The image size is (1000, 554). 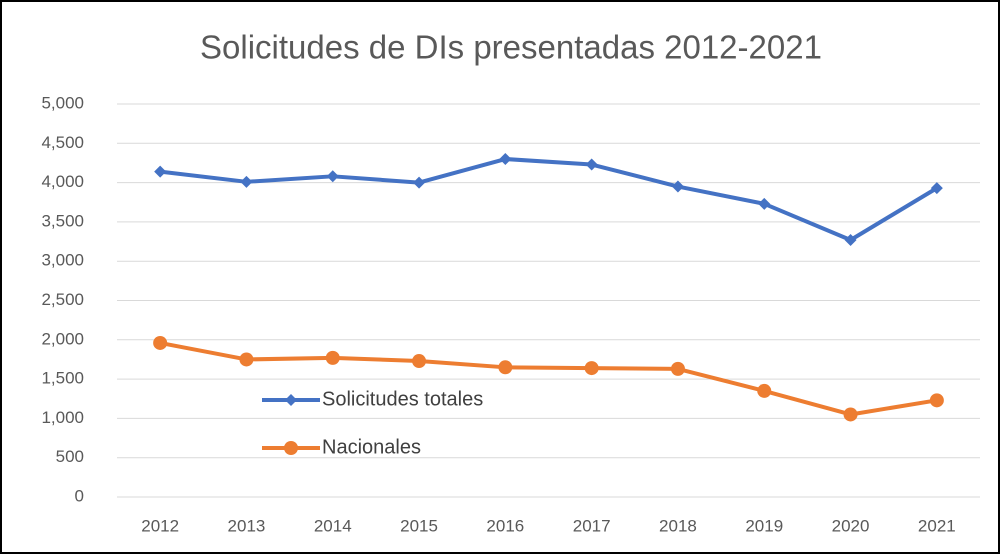 I want to click on chart-title: Solicitudes de DIs presentadas 2012-2021, so click(x=511, y=47).